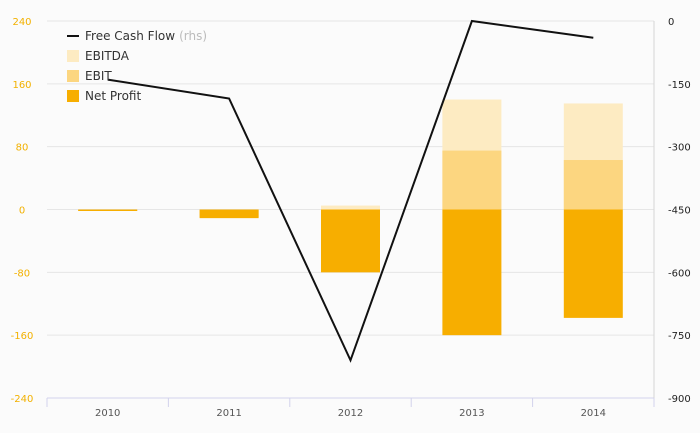  I want to click on y-right-tick-150: -150, so click(679, 85).